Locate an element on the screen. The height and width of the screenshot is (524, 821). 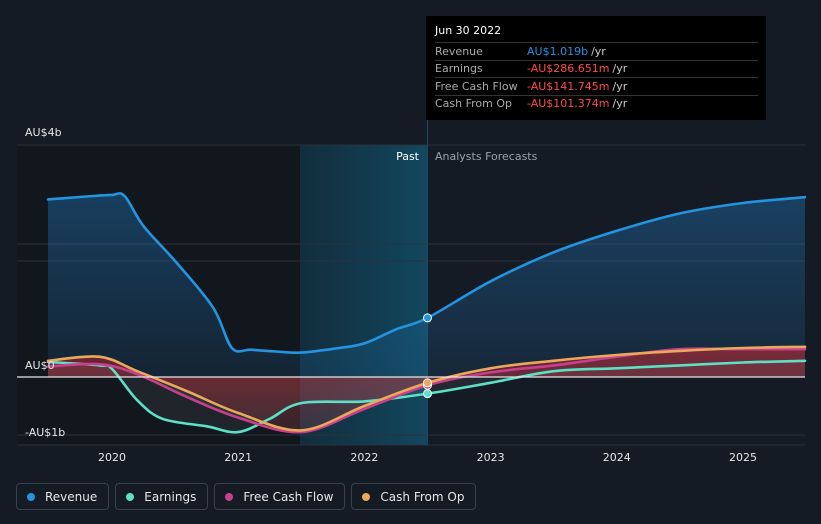
legend-item-cash-from-op: Cash From Op is located at coordinates (414, 496).